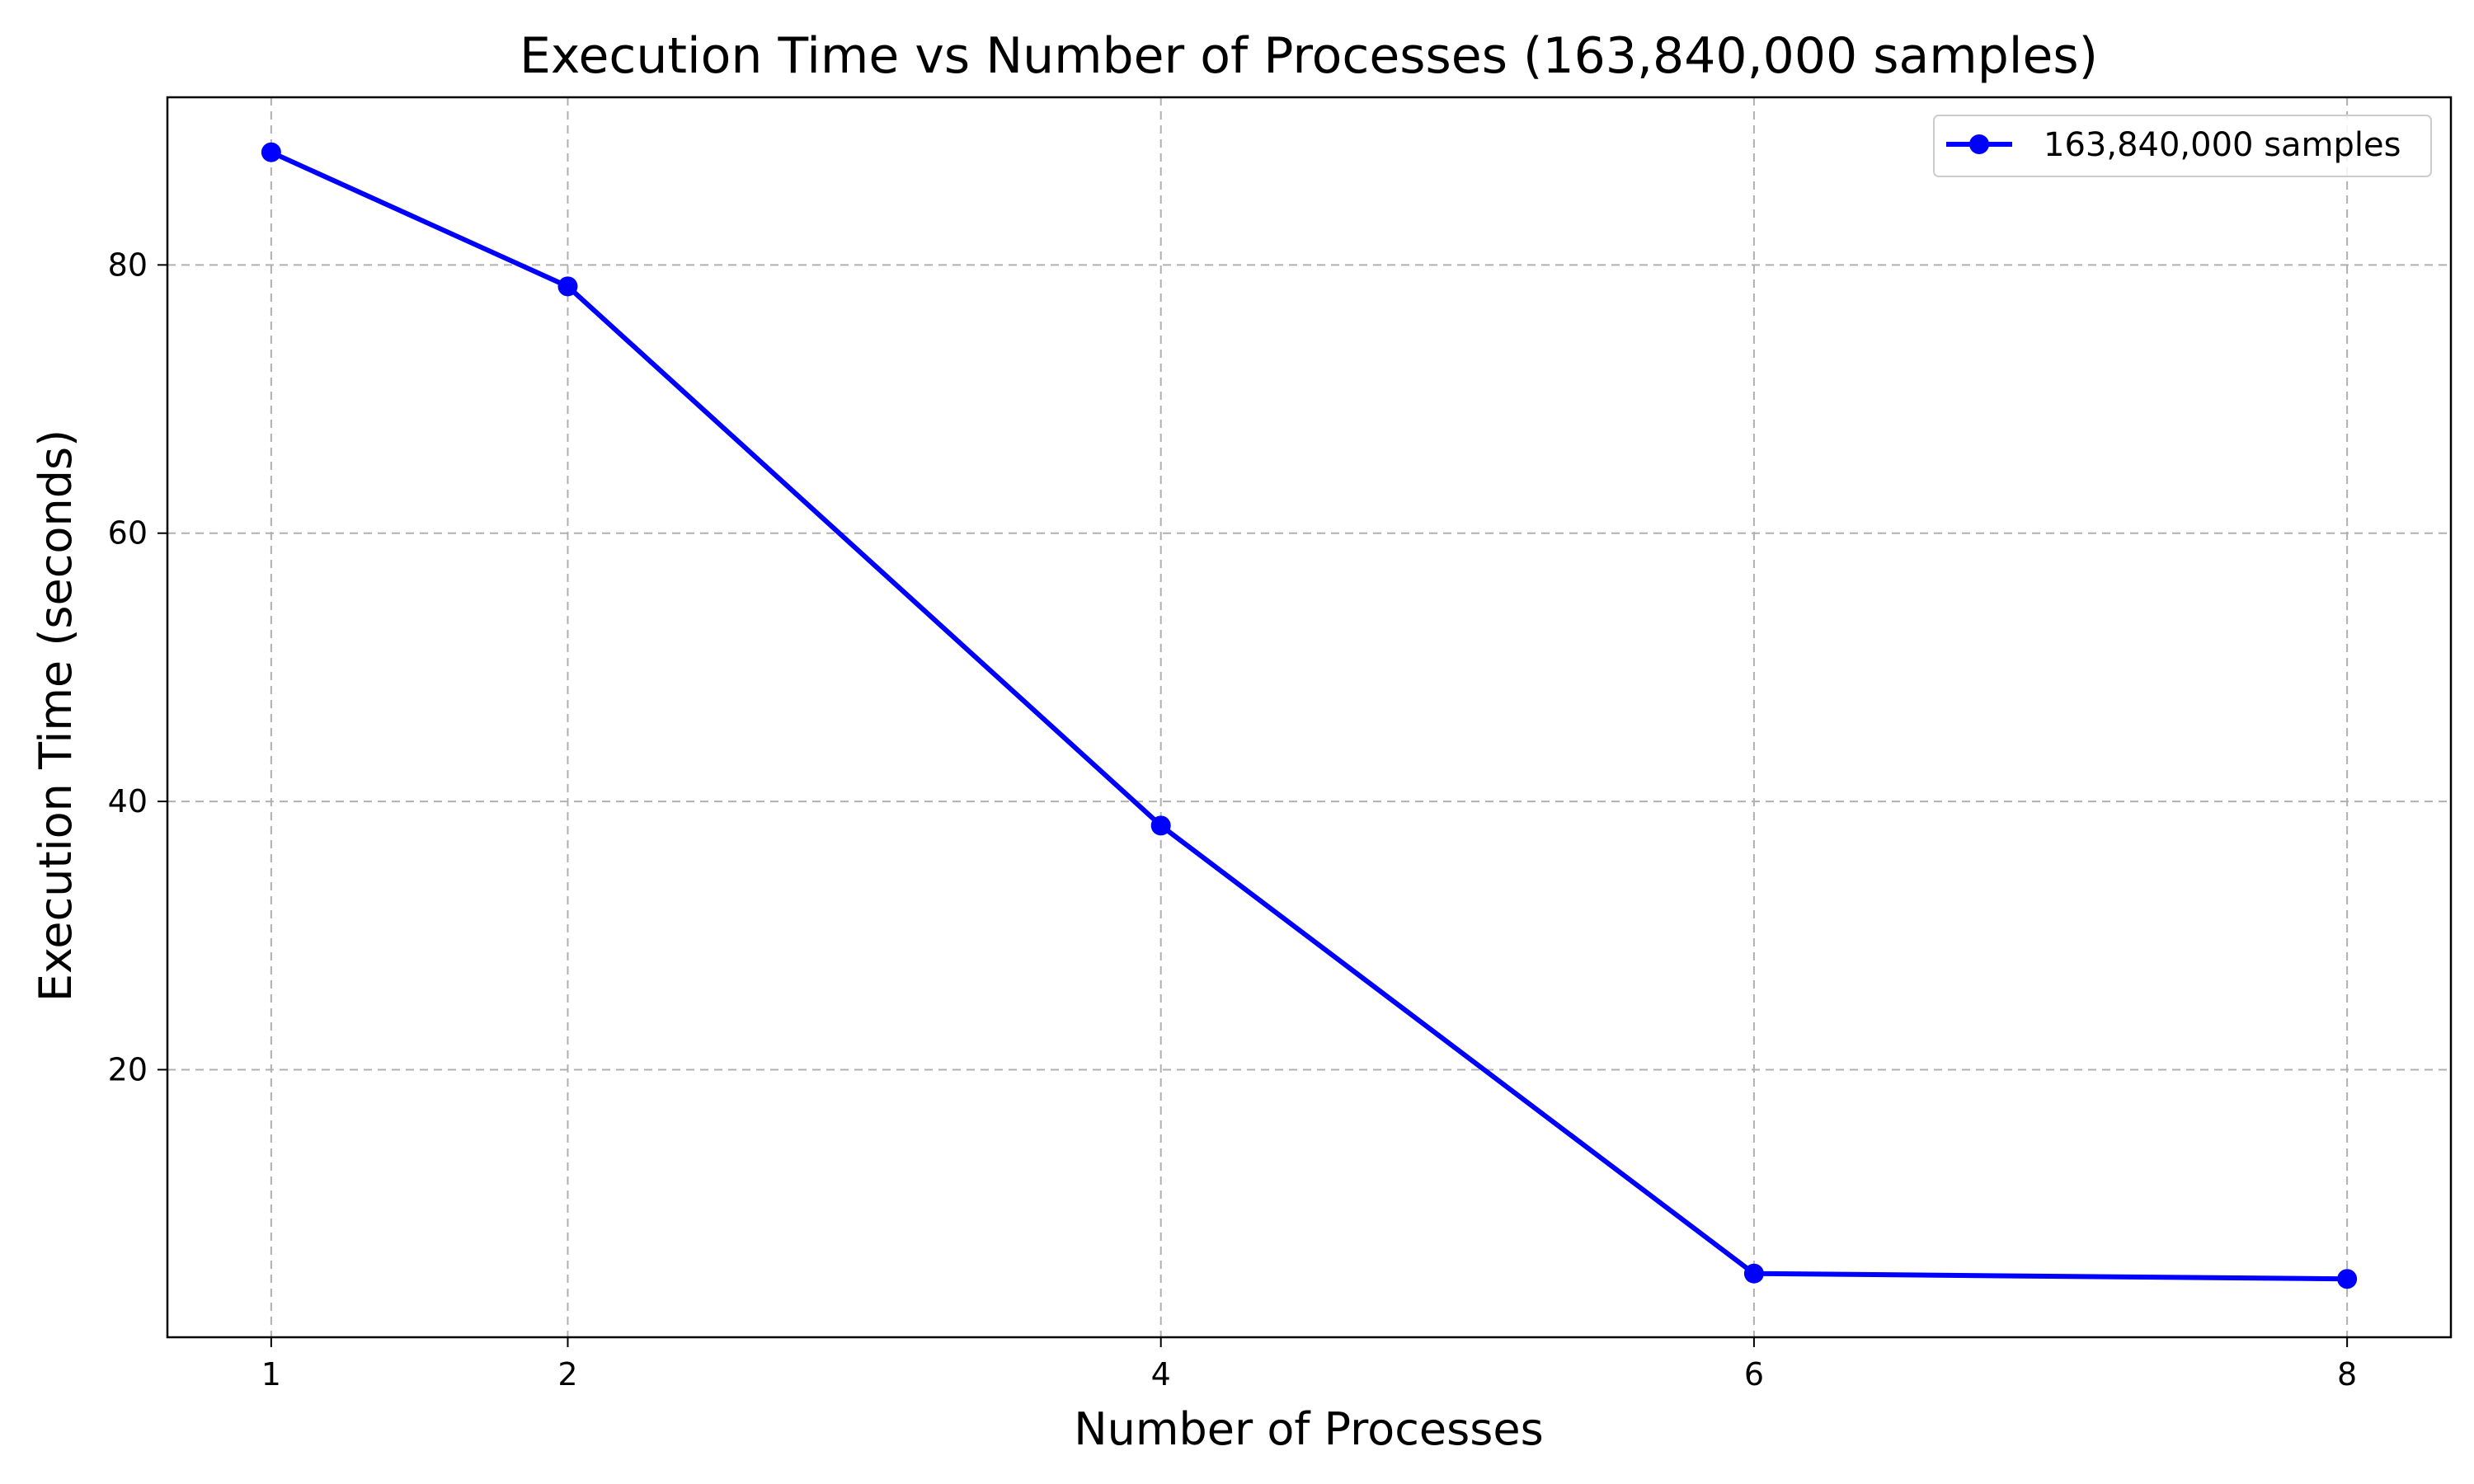 The height and width of the screenshot is (1484, 2474). Describe the element at coordinates (128, 801) in the screenshot. I see `y-tick-label: 40` at that location.